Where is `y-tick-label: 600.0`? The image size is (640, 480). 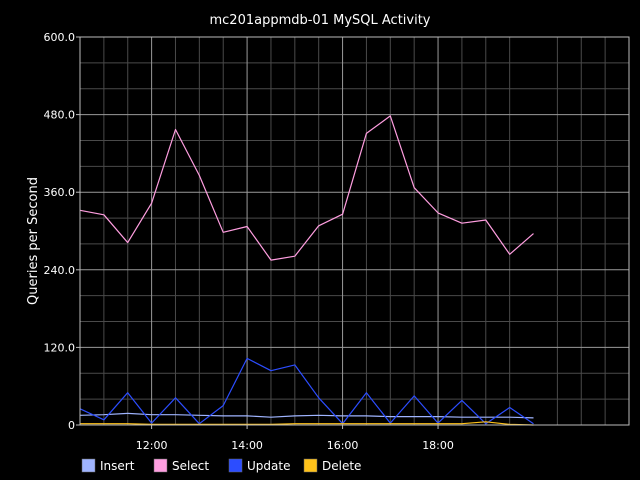 y-tick-label: 600.0 is located at coordinates (60, 37).